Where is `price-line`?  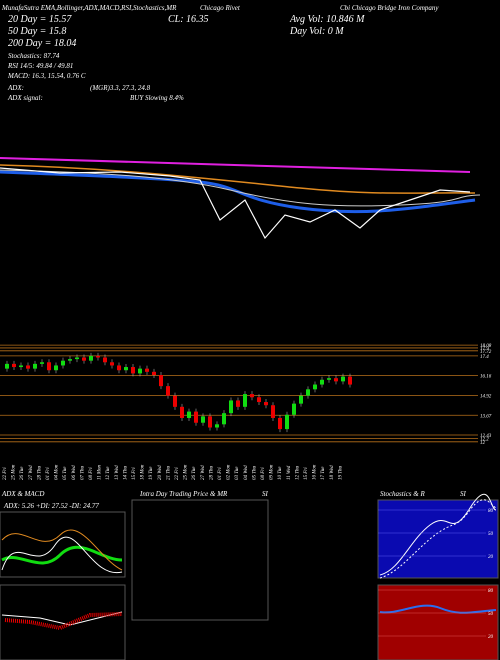 price-line is located at coordinates (235, 203).